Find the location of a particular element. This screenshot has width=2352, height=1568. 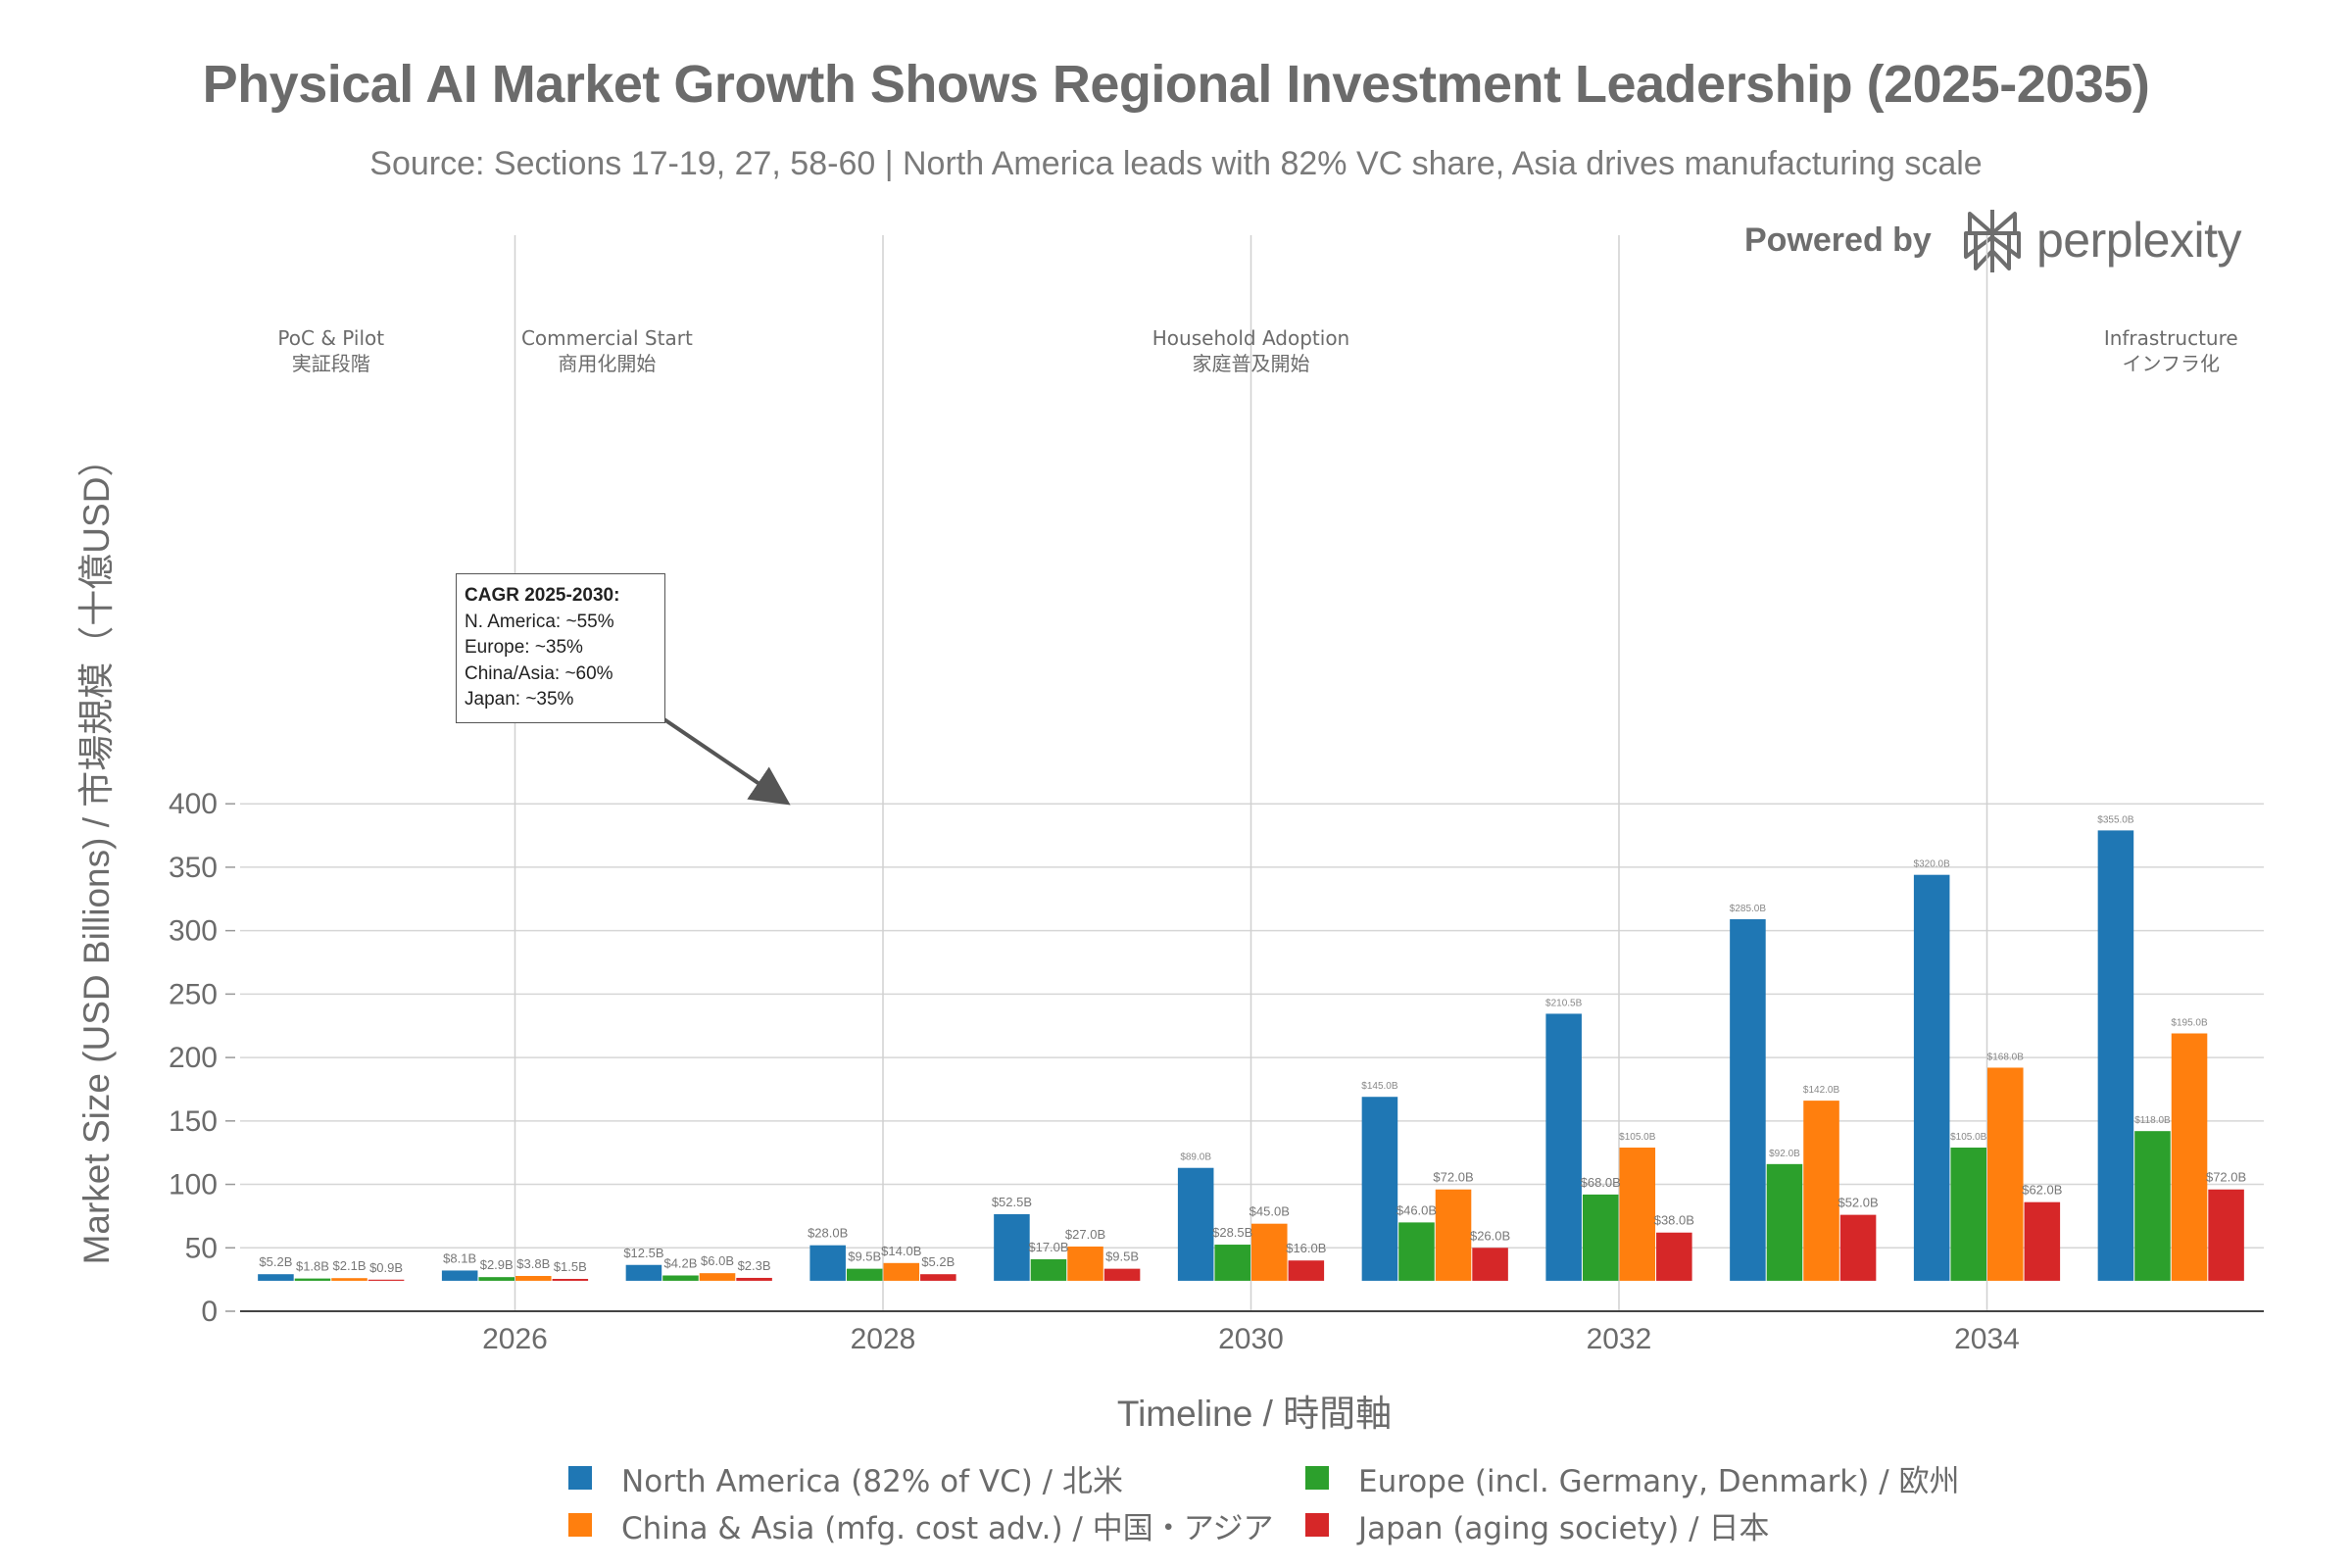

powered-by-branding: Powered by perplexity is located at coordinates (1999, 242).